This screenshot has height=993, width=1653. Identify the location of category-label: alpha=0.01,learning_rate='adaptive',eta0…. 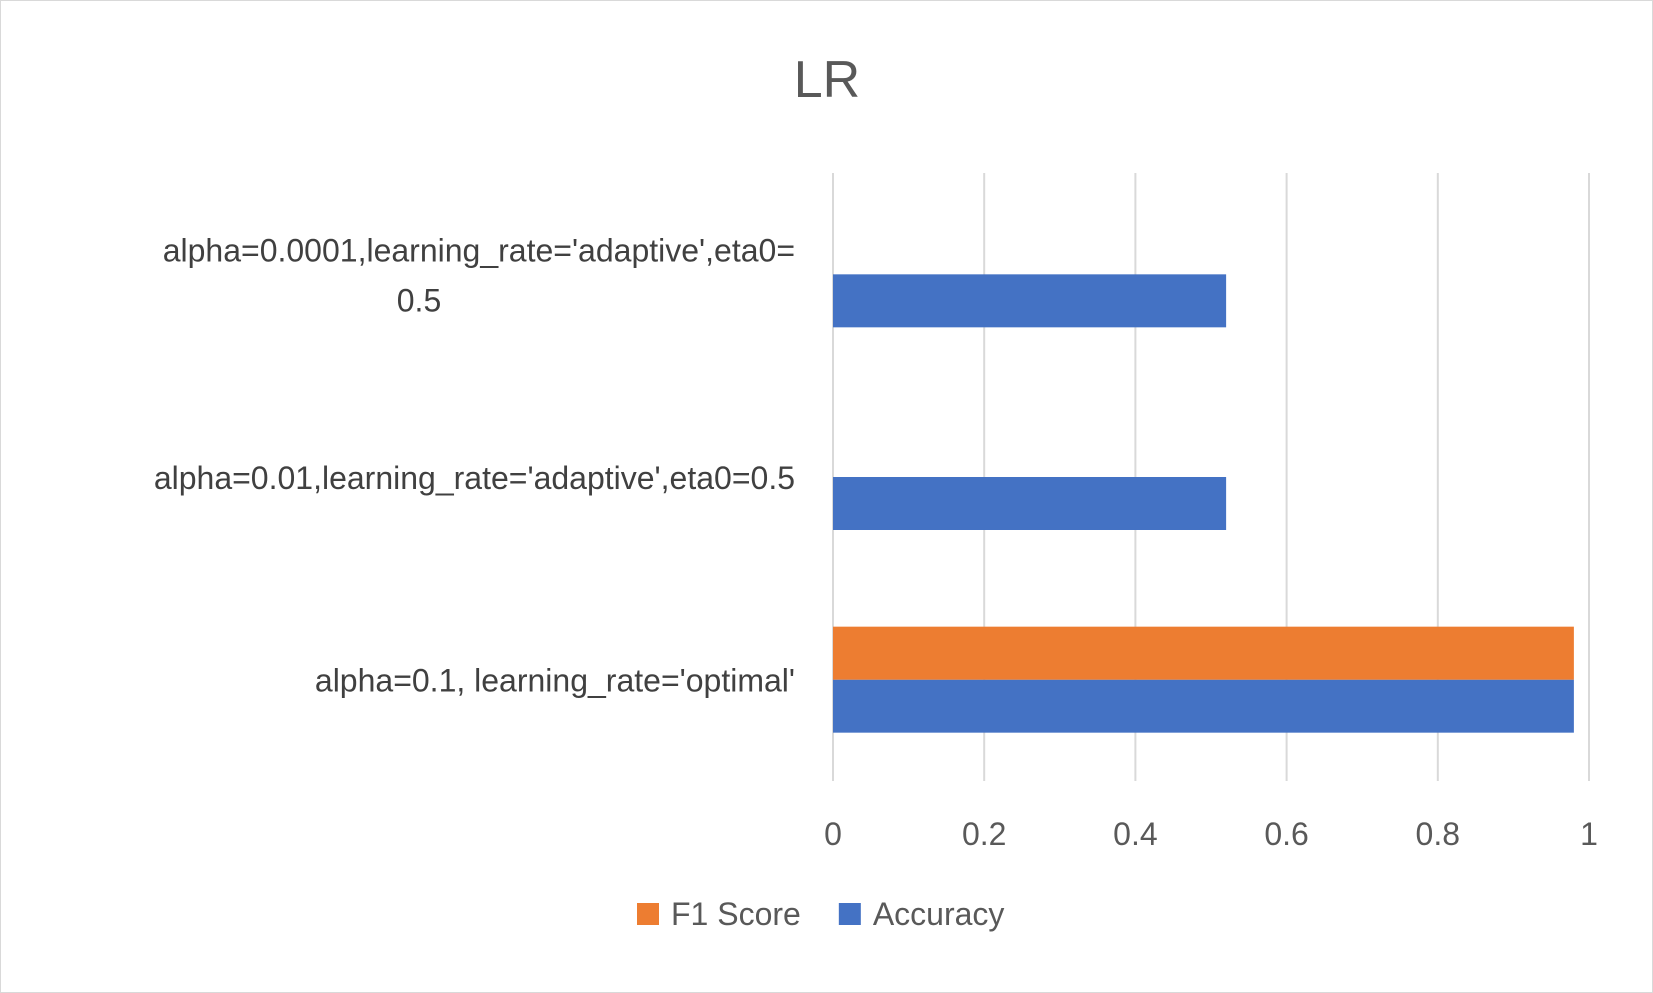
(474, 478).